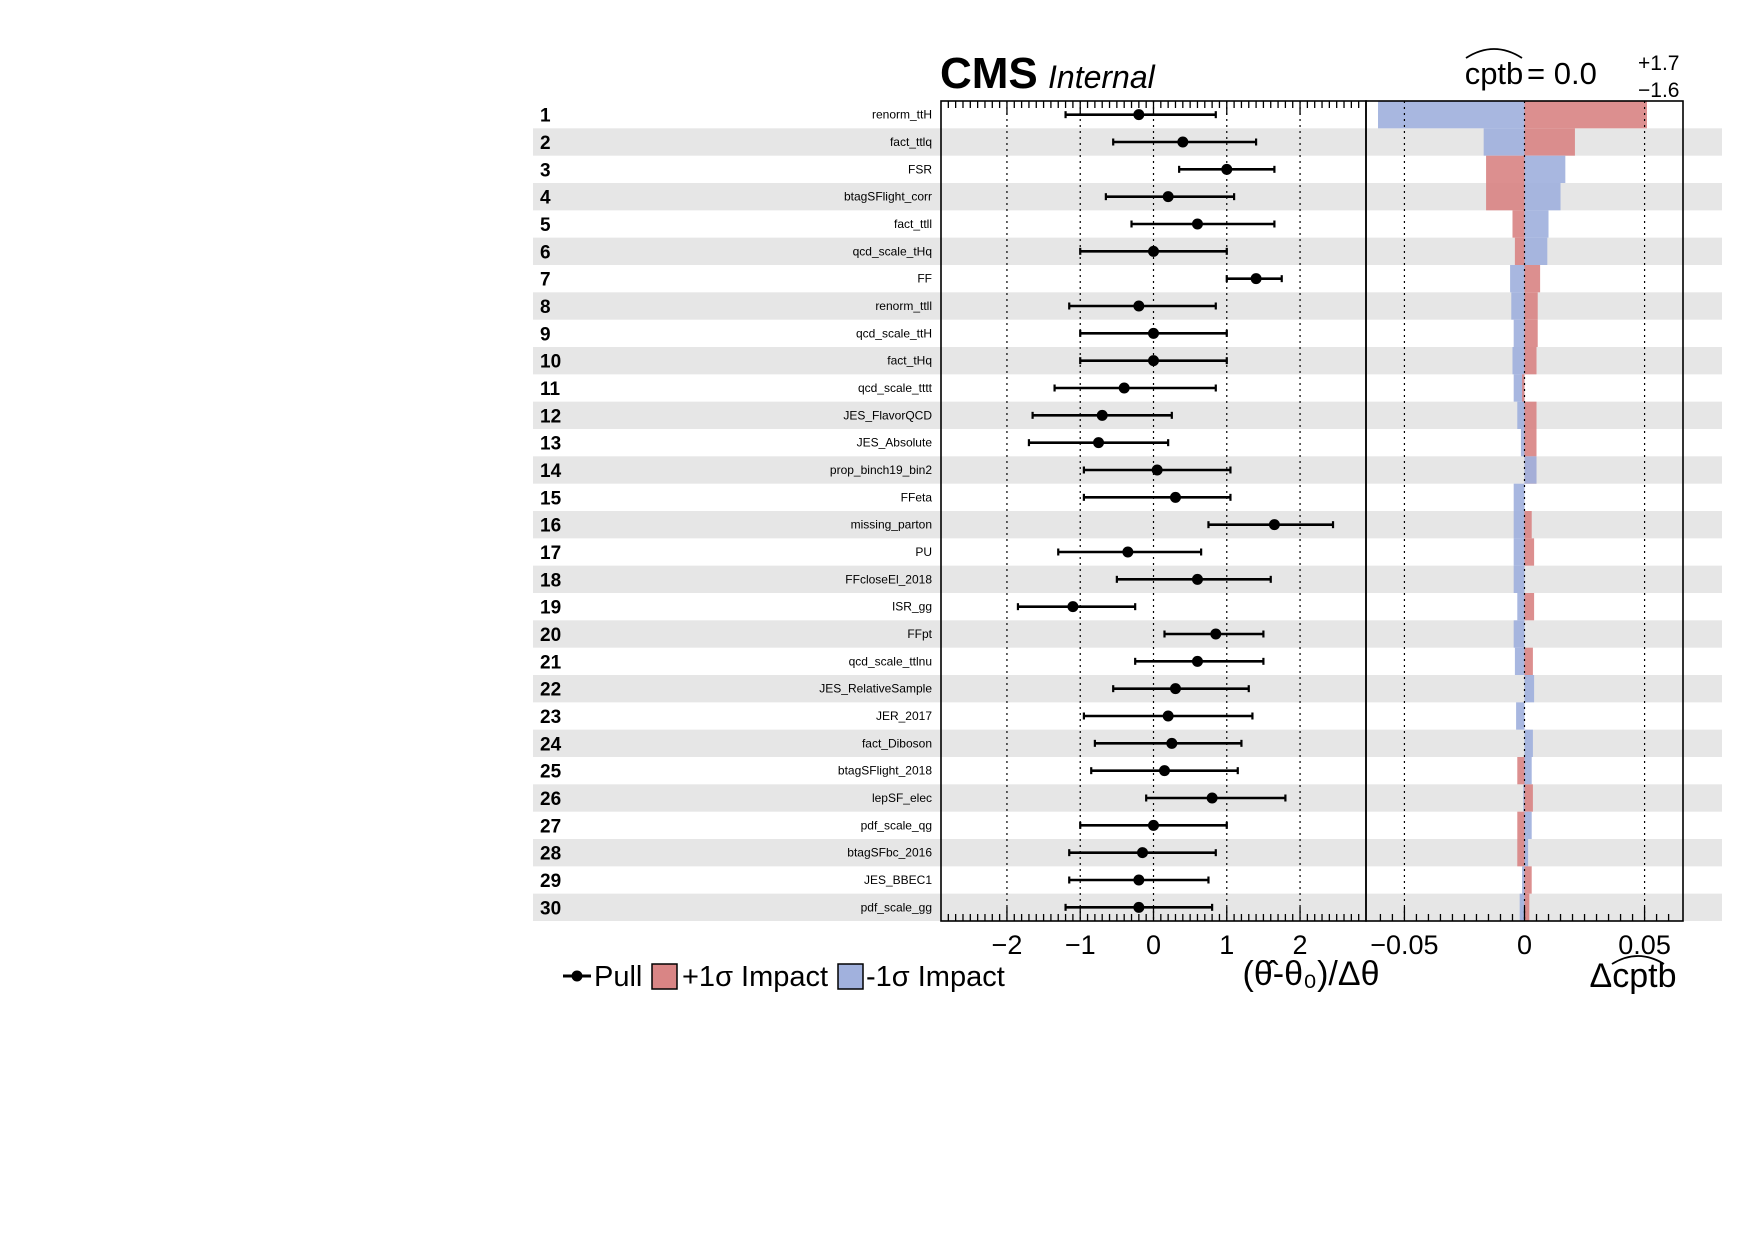  I want to click on parameter-label: pdf_scale_gg, so click(896, 907).